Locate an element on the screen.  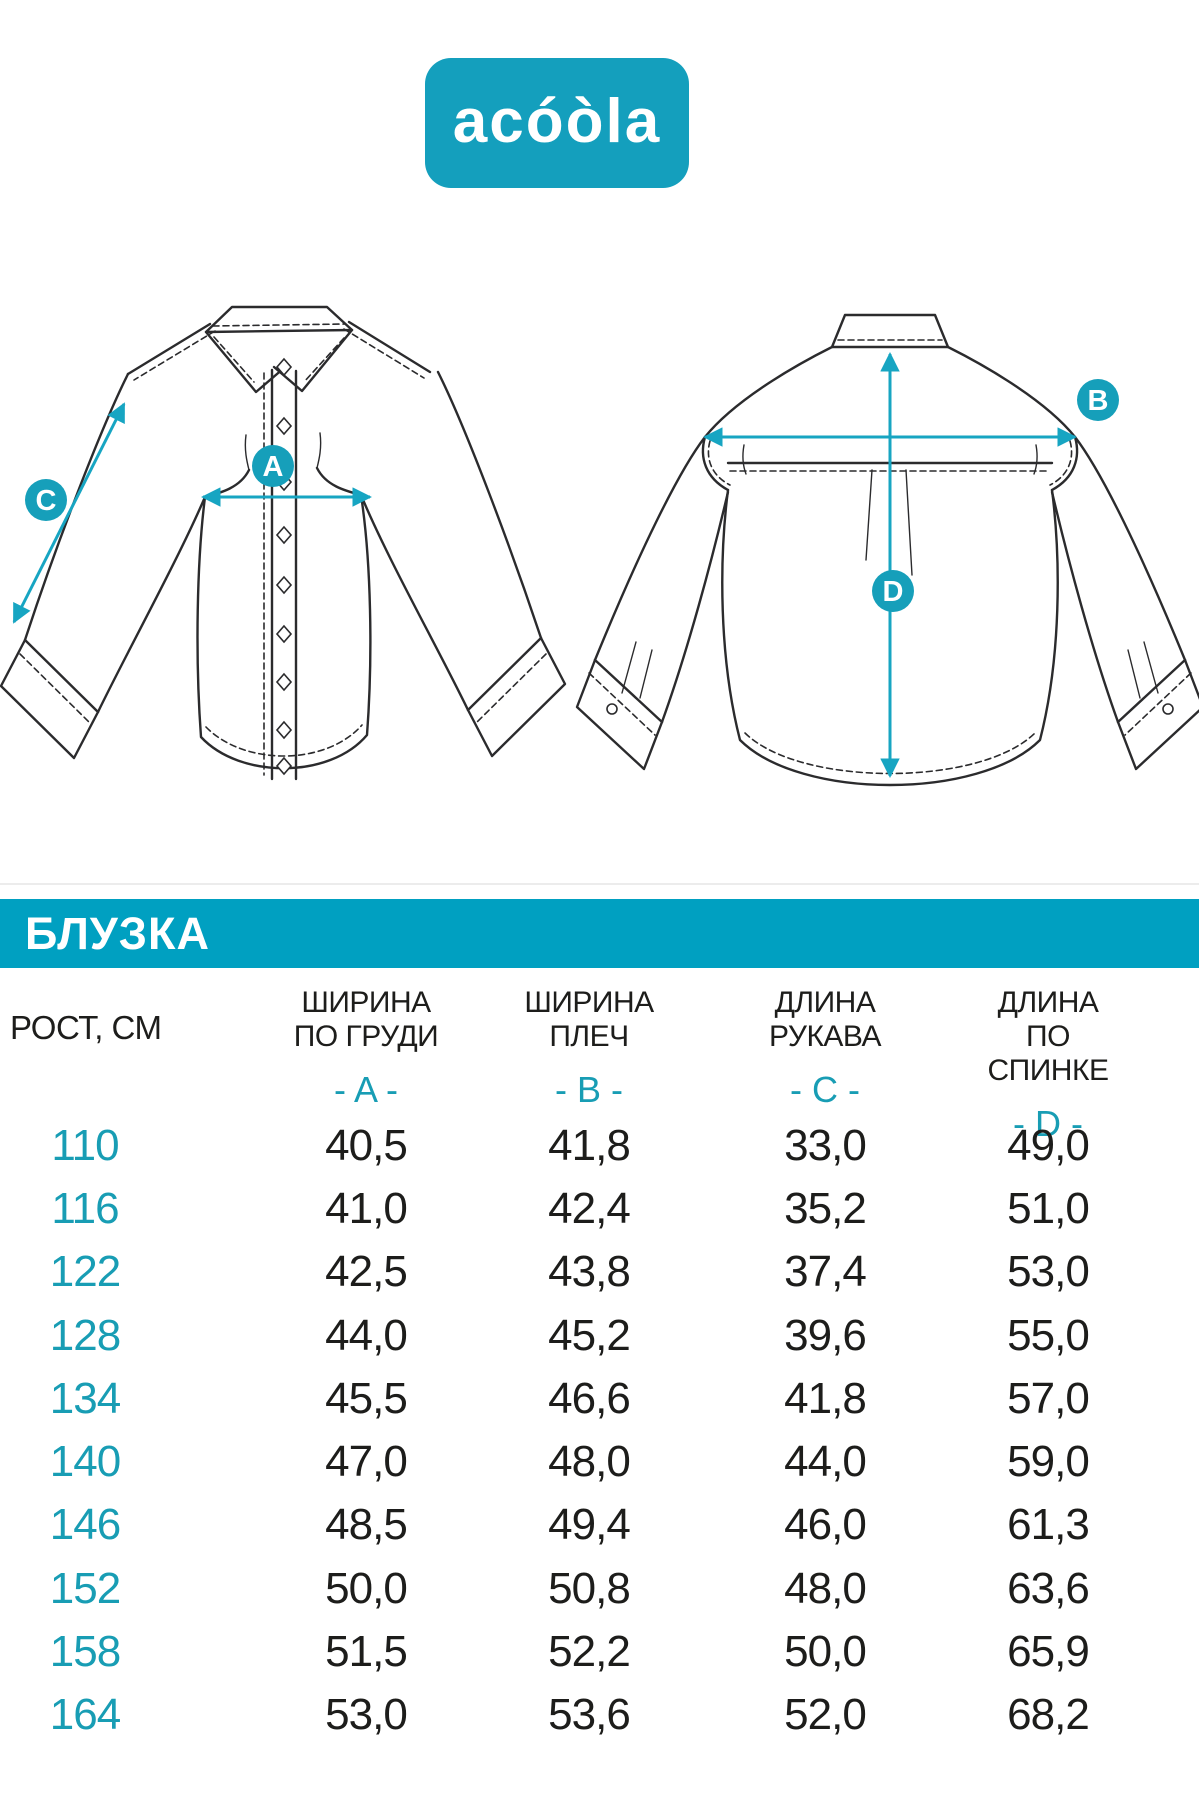
table-row: 164 53,0 53,6 52,0 68,2 is located at coordinates (599, 1715).